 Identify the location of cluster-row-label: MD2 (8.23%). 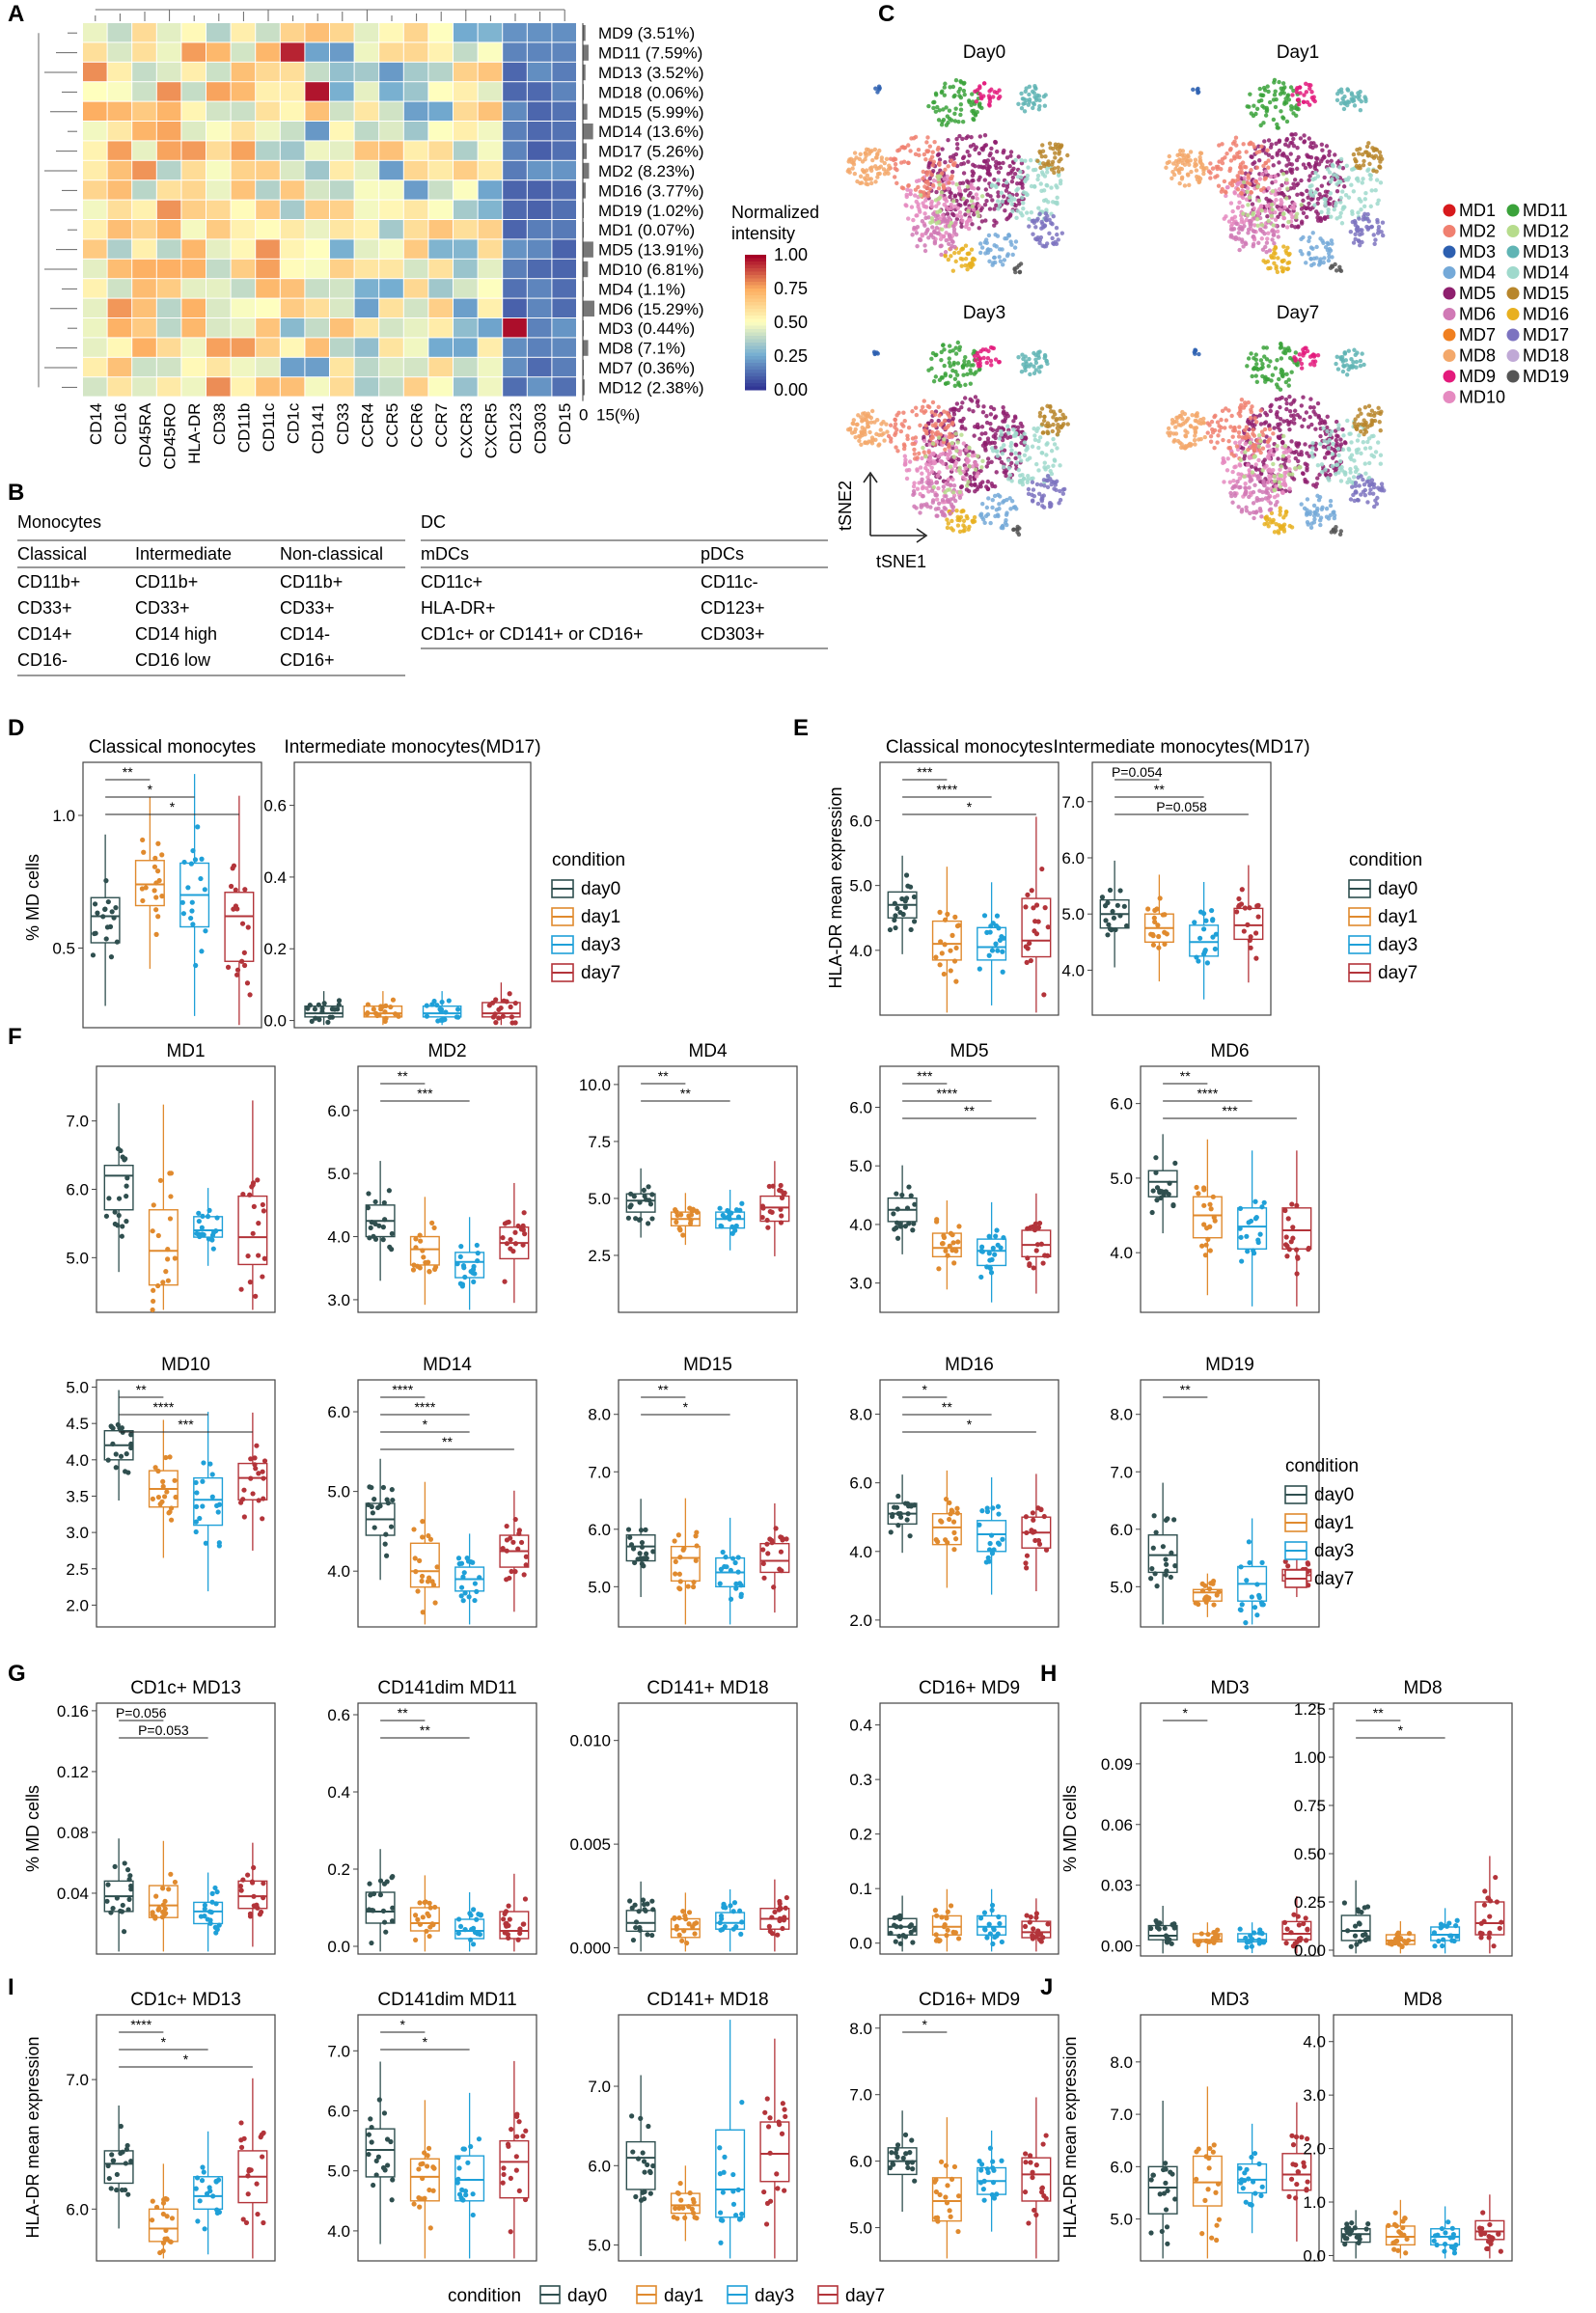
(647, 171).